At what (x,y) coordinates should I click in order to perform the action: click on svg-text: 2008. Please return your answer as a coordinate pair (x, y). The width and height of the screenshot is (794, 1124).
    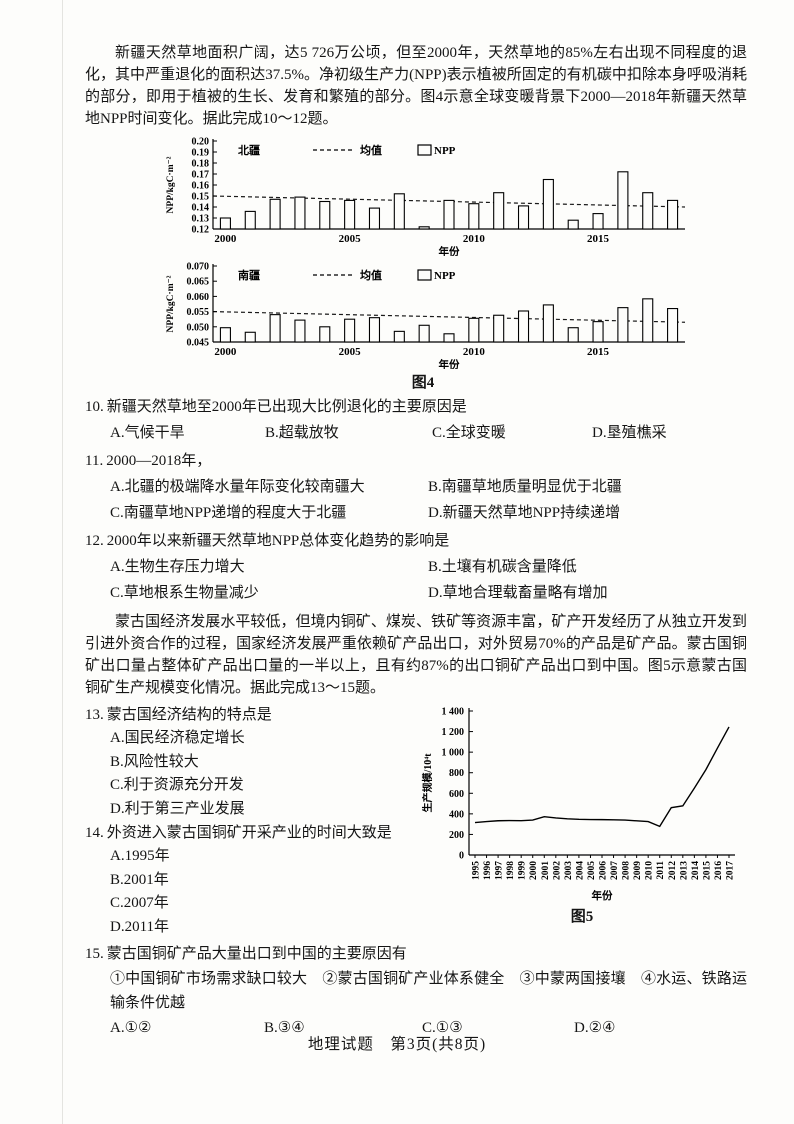
    Looking at the image, I should click on (627, 870).